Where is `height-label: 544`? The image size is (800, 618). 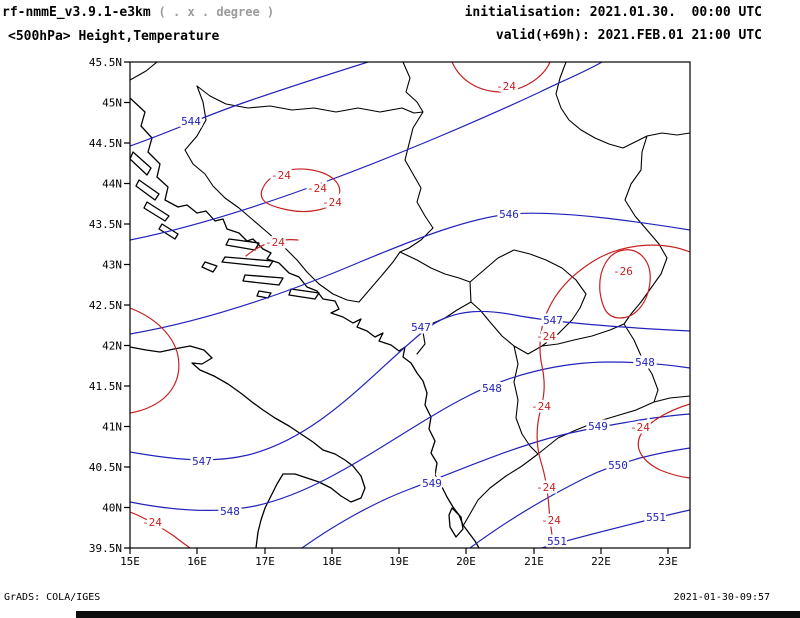
height-label: 544 is located at coordinates (191, 121).